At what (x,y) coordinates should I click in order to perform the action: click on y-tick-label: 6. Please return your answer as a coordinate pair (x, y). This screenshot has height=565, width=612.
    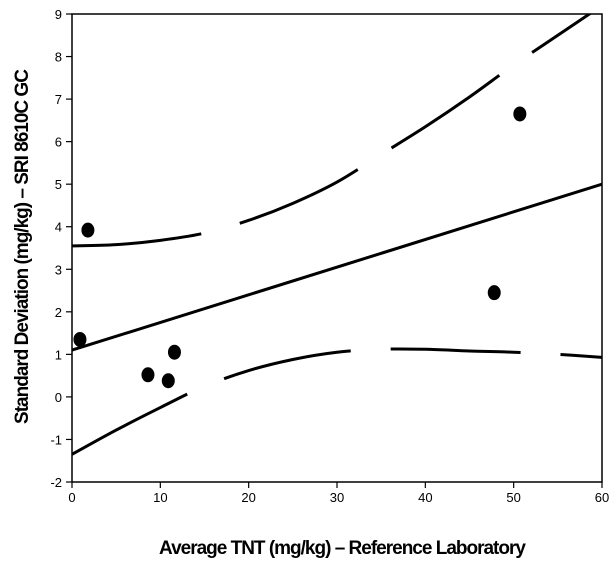
    Looking at the image, I should click on (58, 142).